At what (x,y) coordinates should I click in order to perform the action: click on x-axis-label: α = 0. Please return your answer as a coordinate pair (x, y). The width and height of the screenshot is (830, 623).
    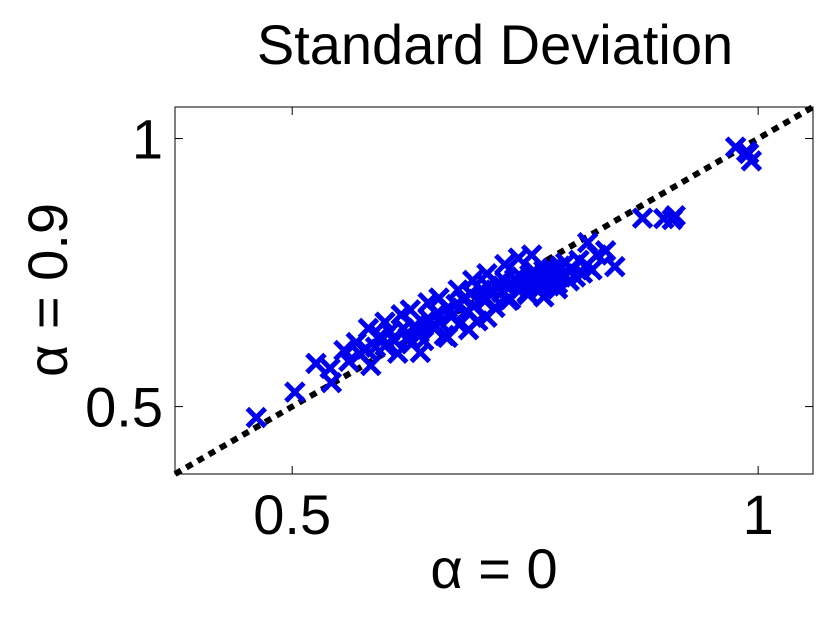
    Looking at the image, I should click on (493, 568).